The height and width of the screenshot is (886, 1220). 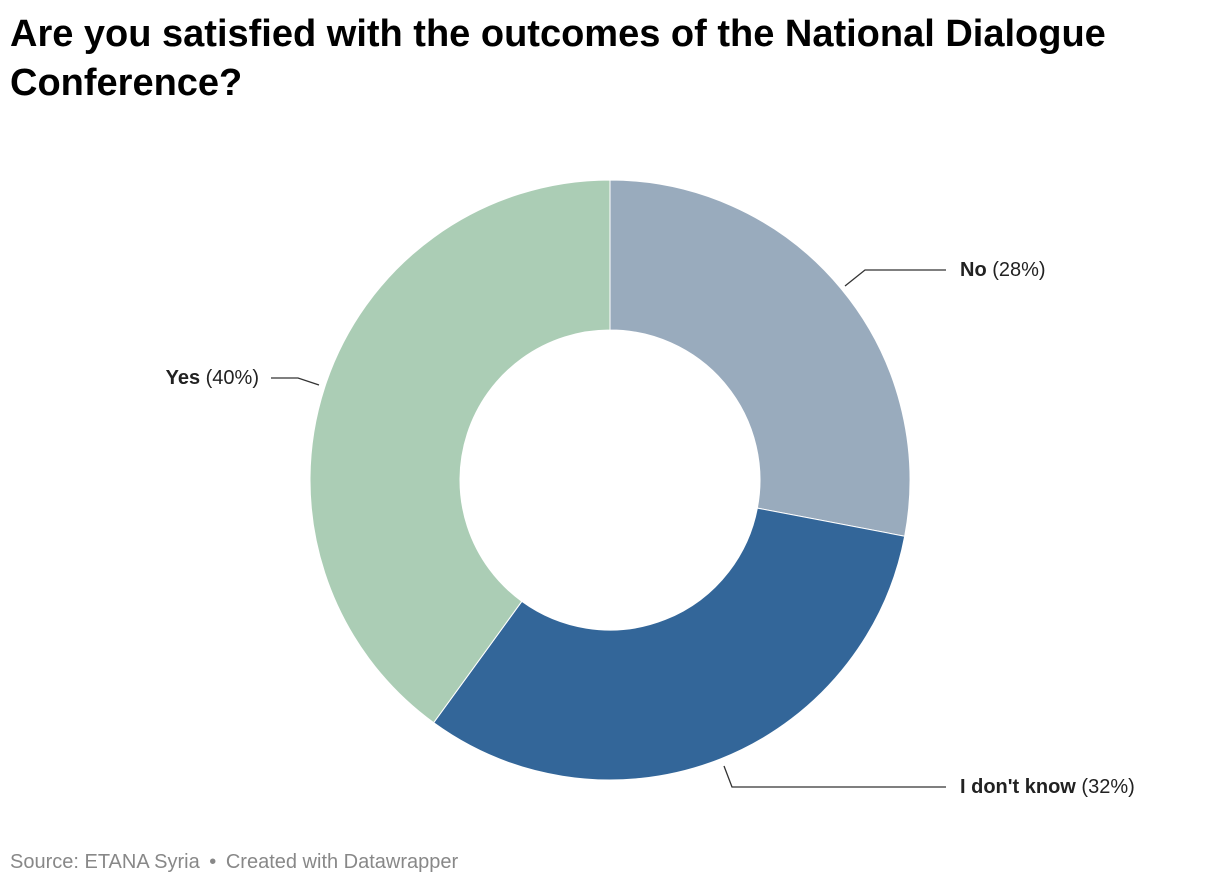 I want to click on source-note: Source: ETANA Syria, so click(x=105, y=862).